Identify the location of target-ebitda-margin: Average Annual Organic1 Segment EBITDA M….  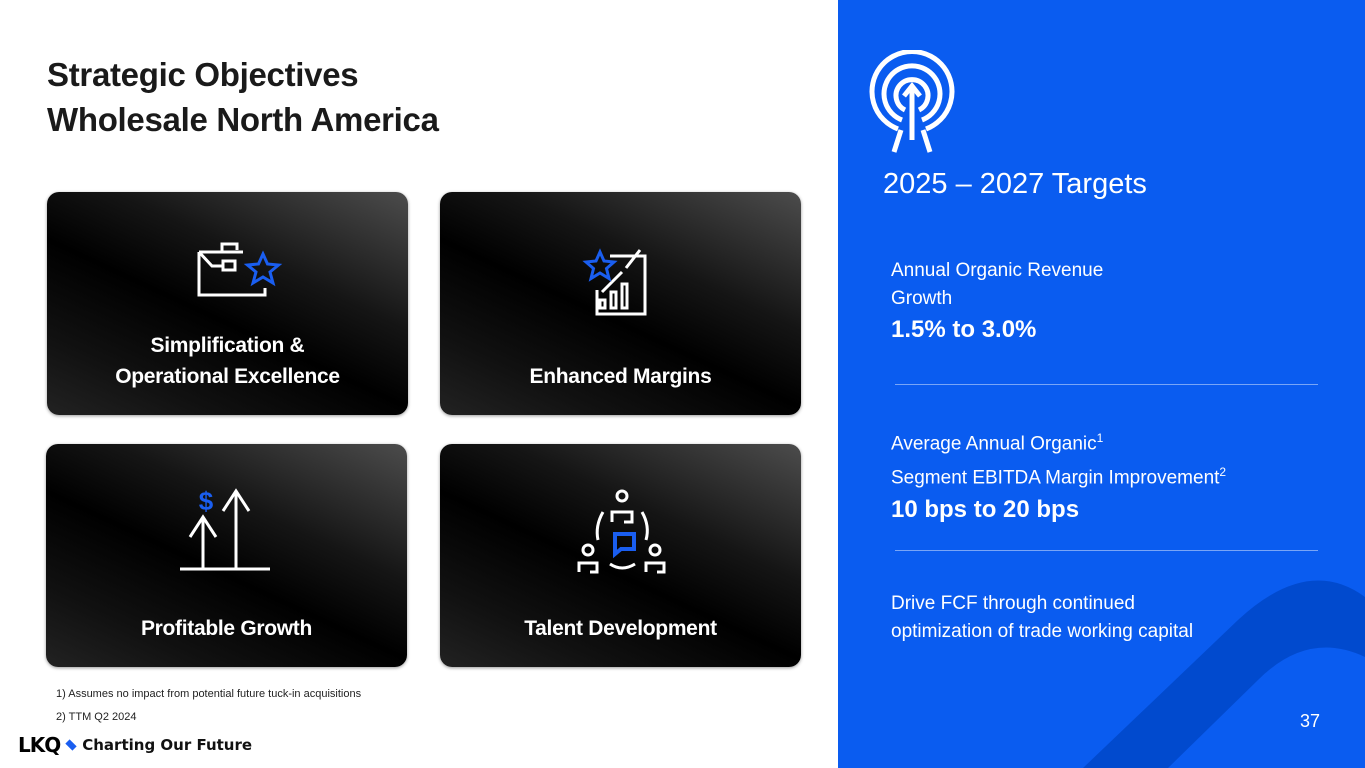
(1058, 475).